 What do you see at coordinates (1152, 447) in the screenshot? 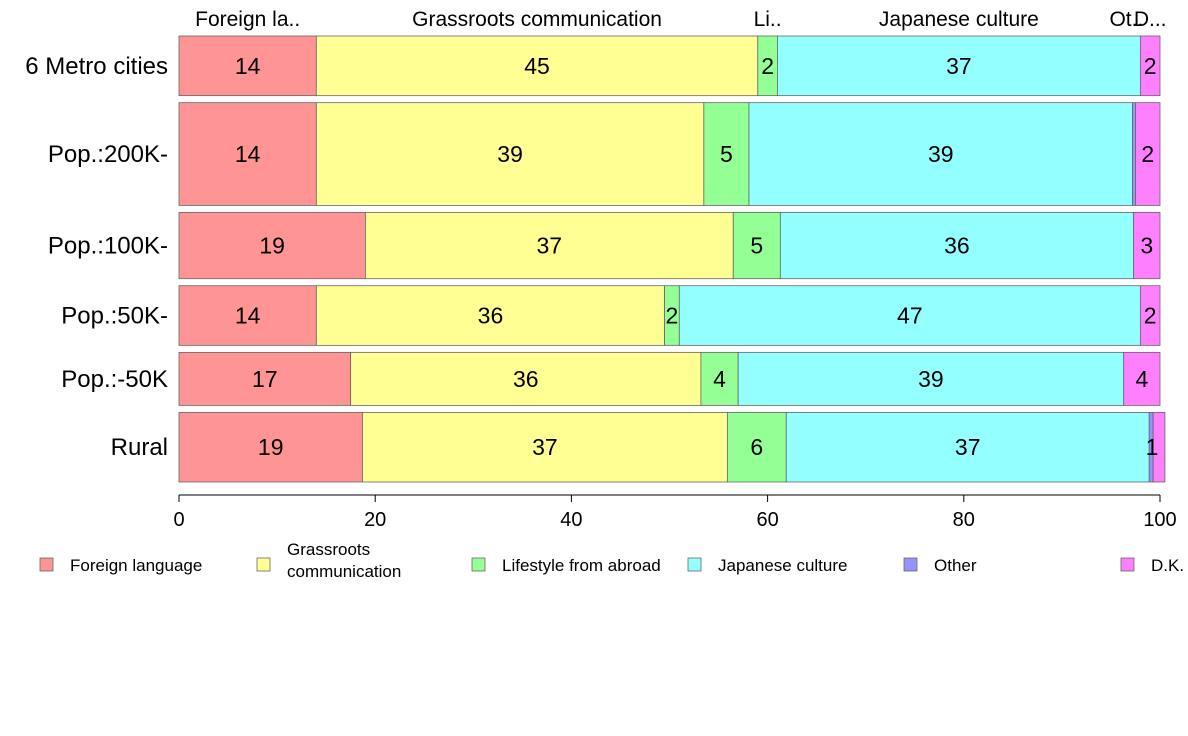
I see `data-label: 1` at bounding box center [1152, 447].